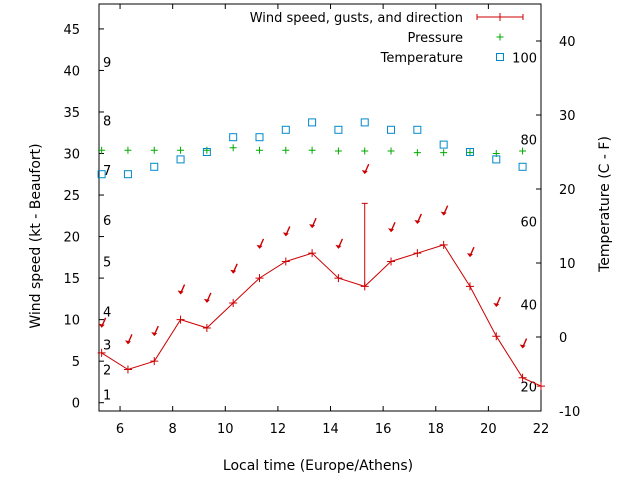  I want to click on beaufort-label: 2, so click(107, 370).